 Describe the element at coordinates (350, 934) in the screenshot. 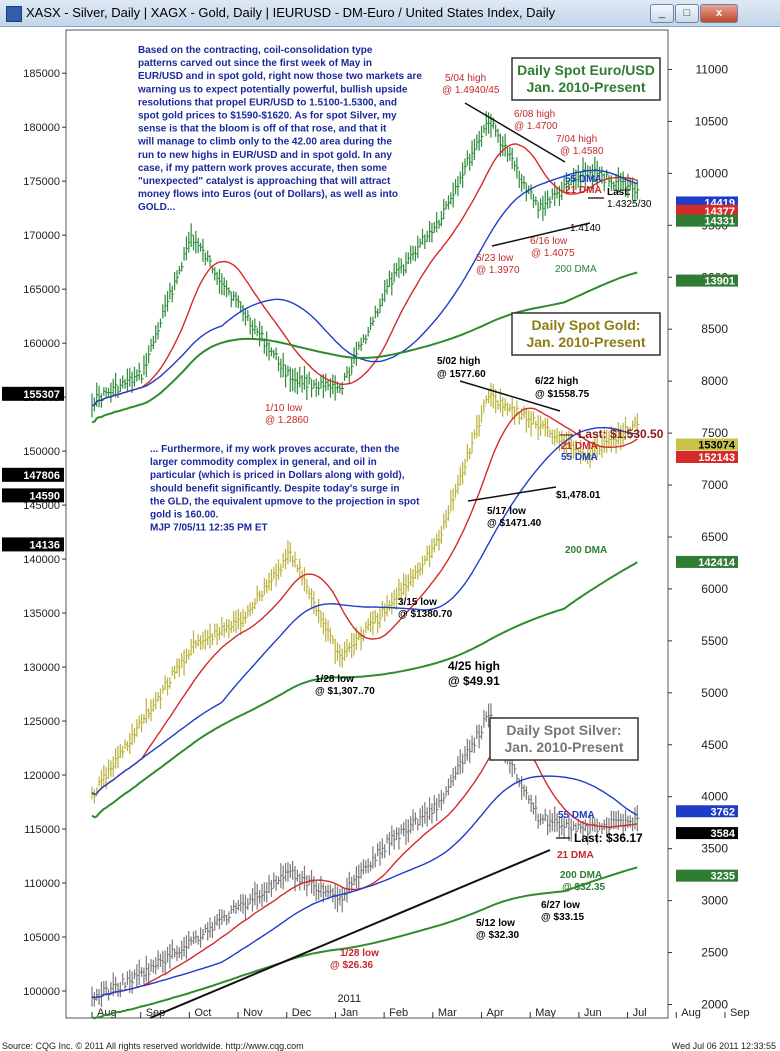

I see `silver-support-trendline` at that location.